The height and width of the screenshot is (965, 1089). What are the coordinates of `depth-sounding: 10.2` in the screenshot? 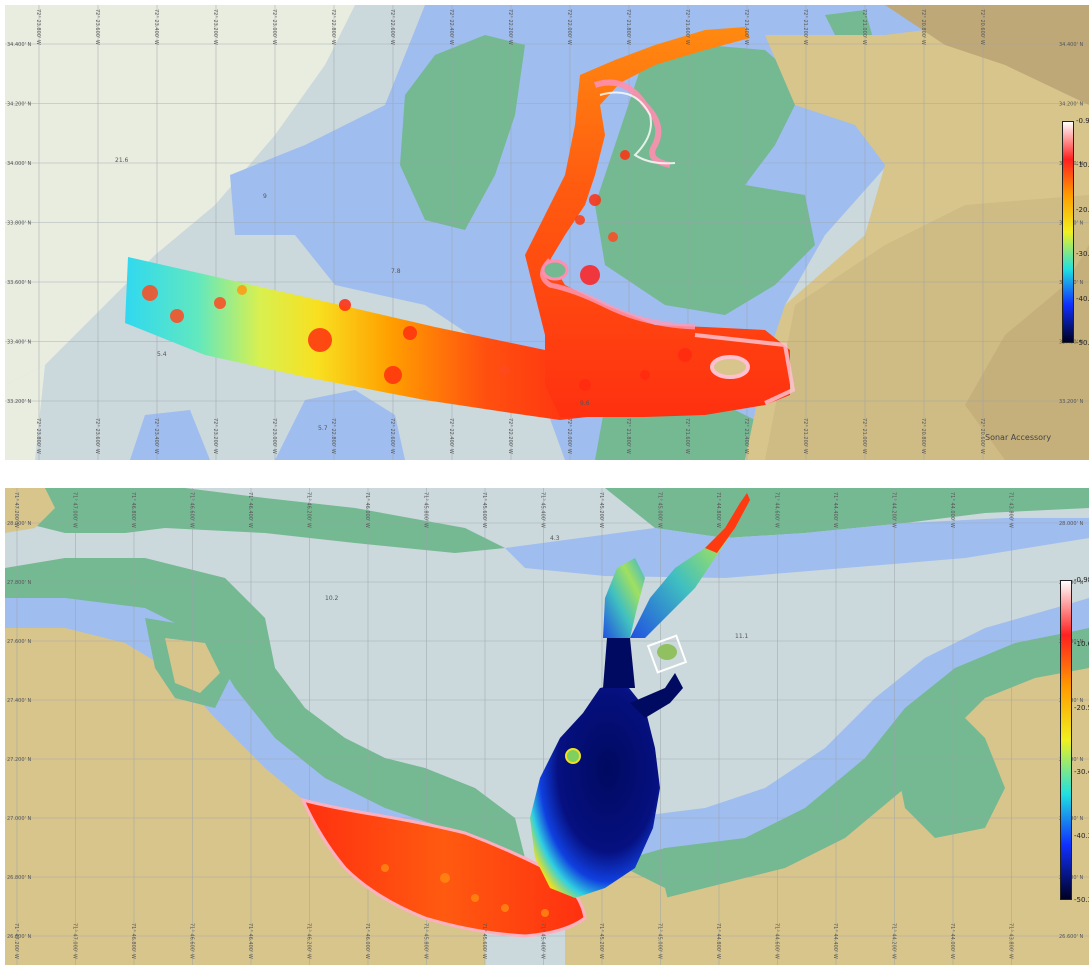 It's located at (332, 598).